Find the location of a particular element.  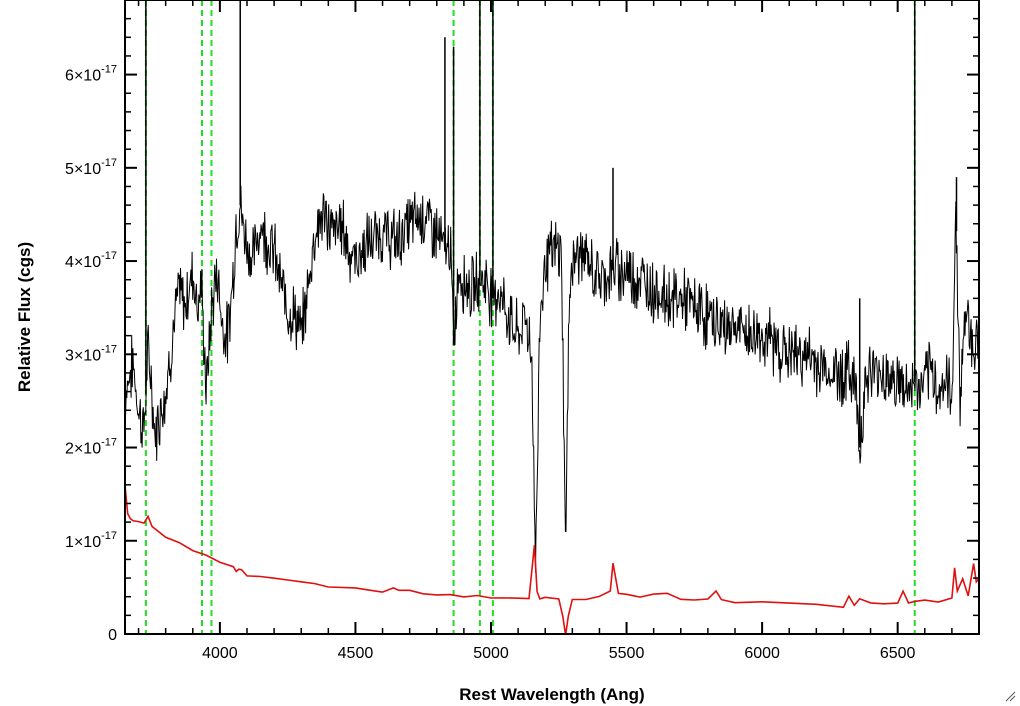

x-tick-label: 6500 is located at coordinates (898, 653).